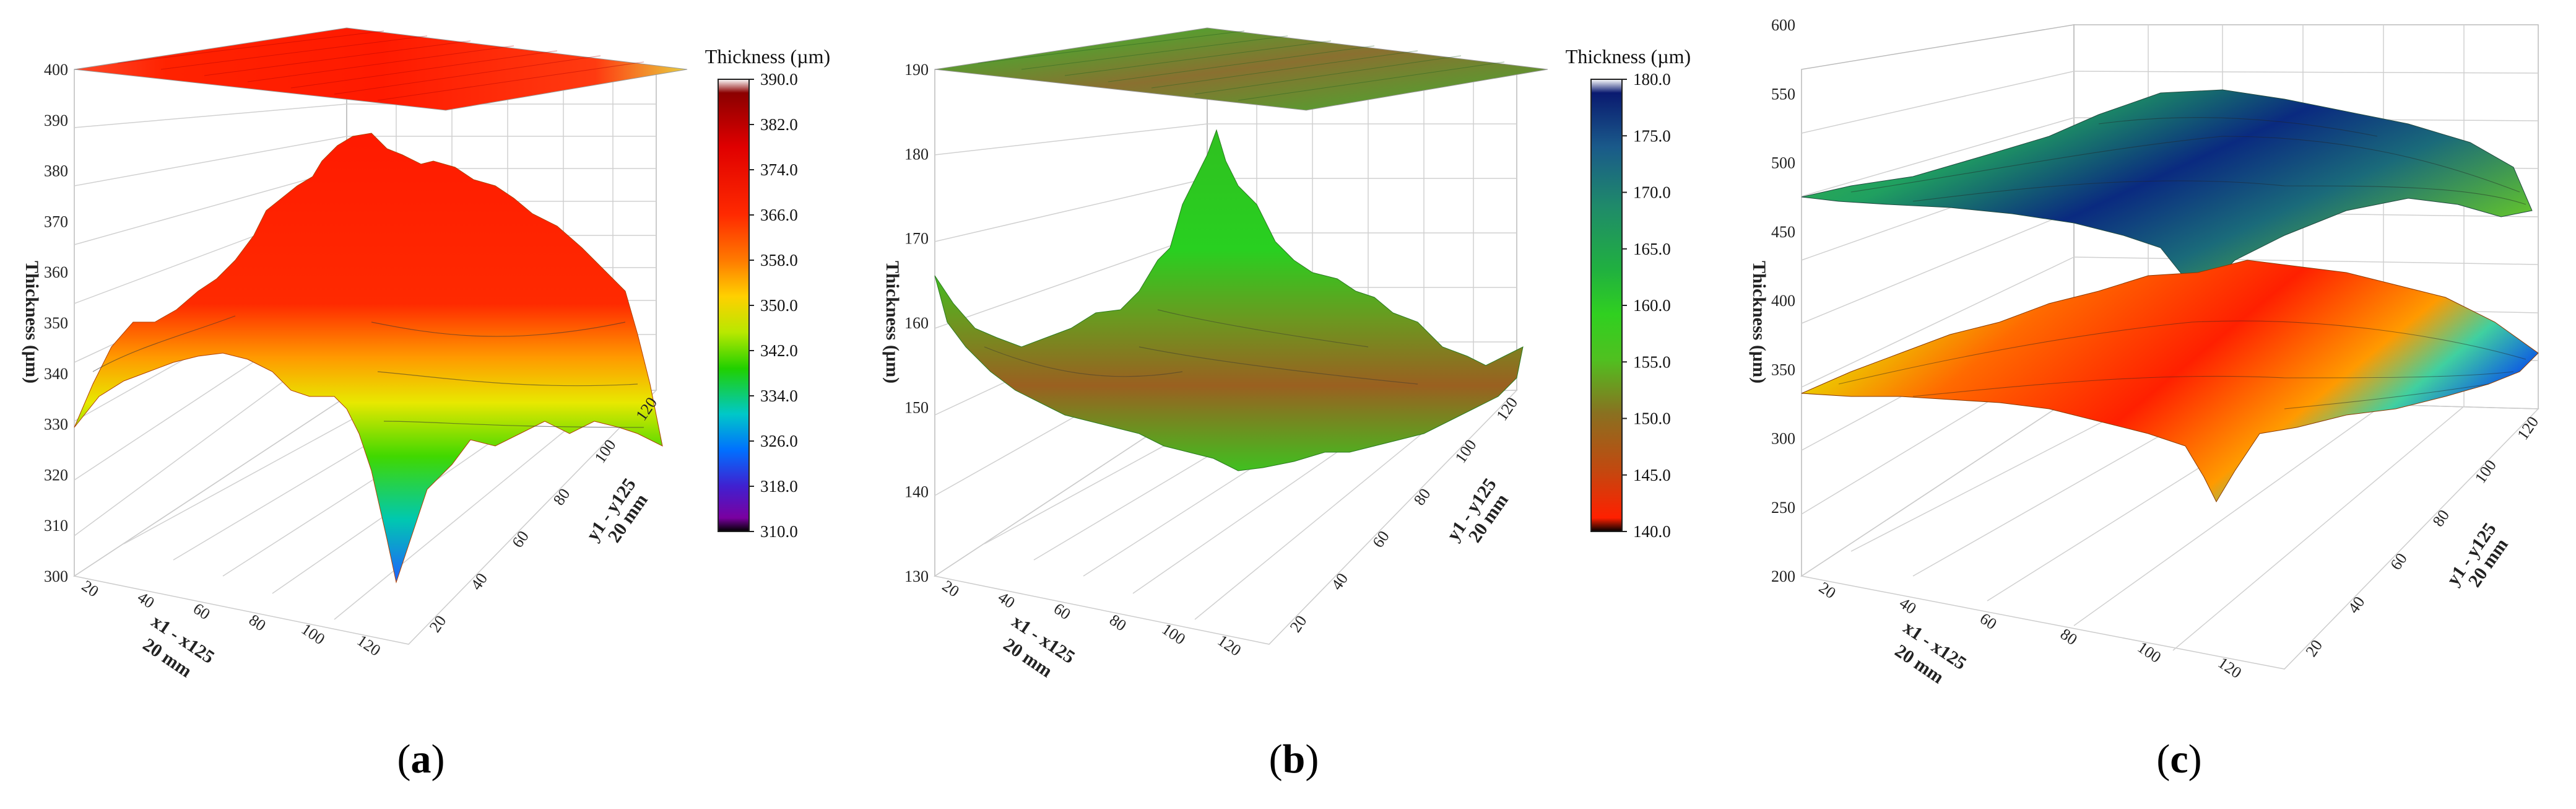 The image size is (2576, 809). What do you see at coordinates (951, 589) in the screenshot?
I see `b-x-tick: 20` at bounding box center [951, 589].